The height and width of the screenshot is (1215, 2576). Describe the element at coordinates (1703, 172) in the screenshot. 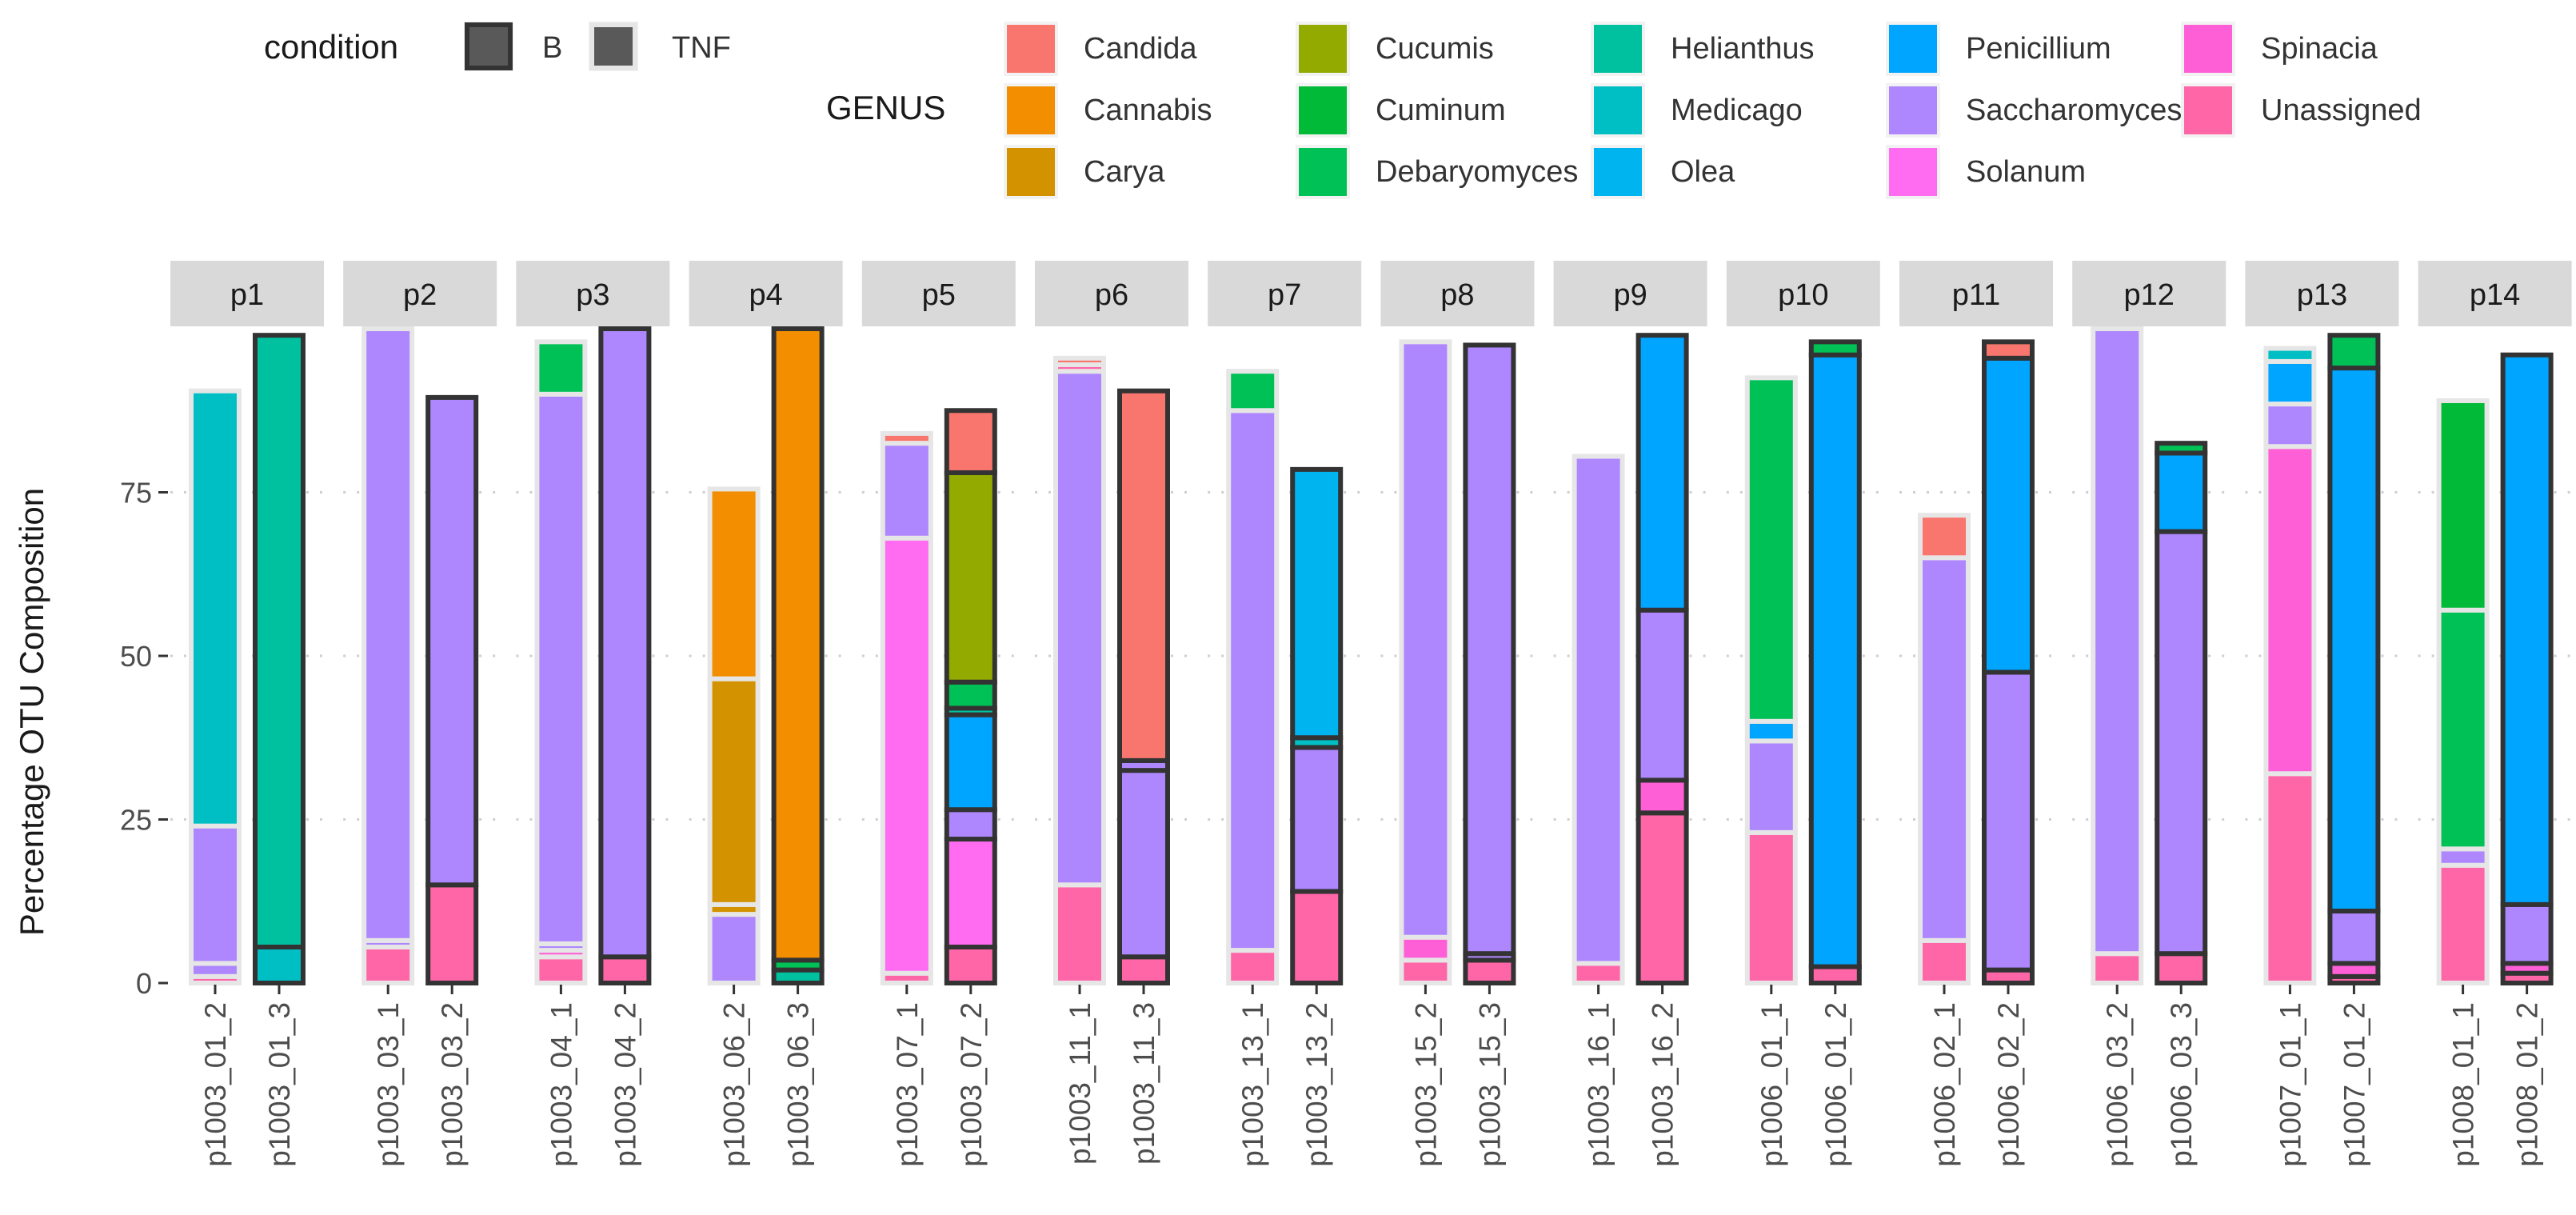

I see `legend-genus-label-olea: Olea` at that location.